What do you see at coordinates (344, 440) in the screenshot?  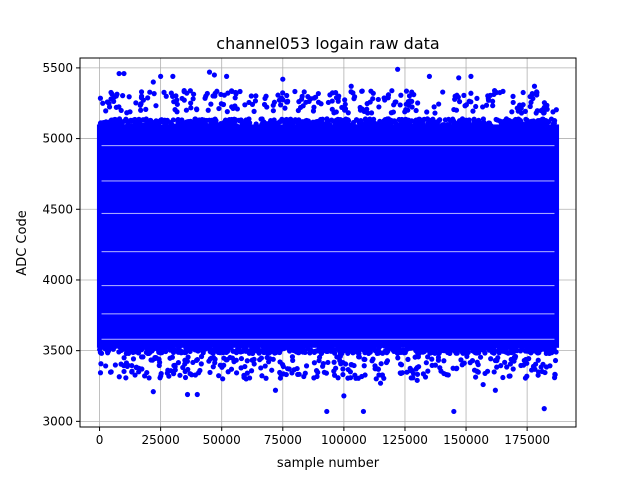 I see `x-tick-label: 100000` at bounding box center [344, 440].